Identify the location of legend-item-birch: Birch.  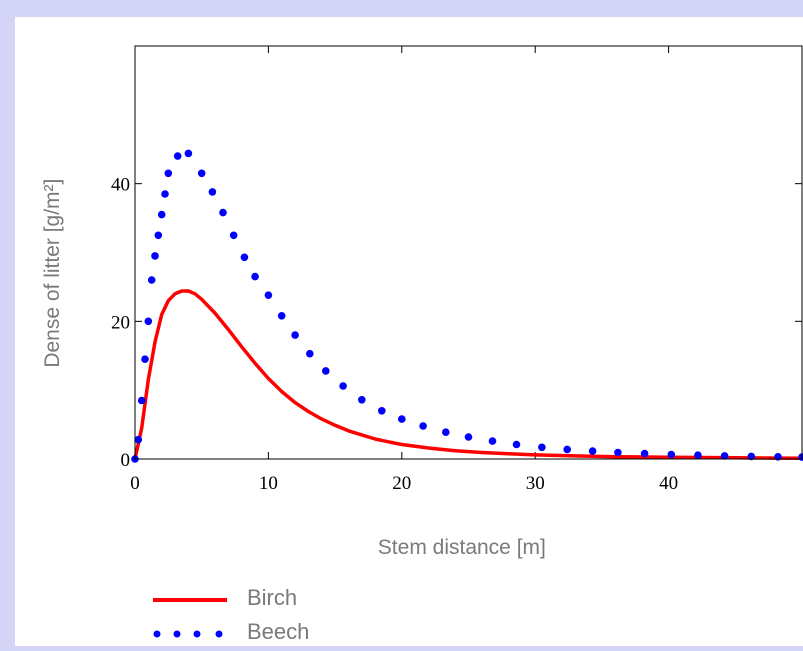
(277, 600).